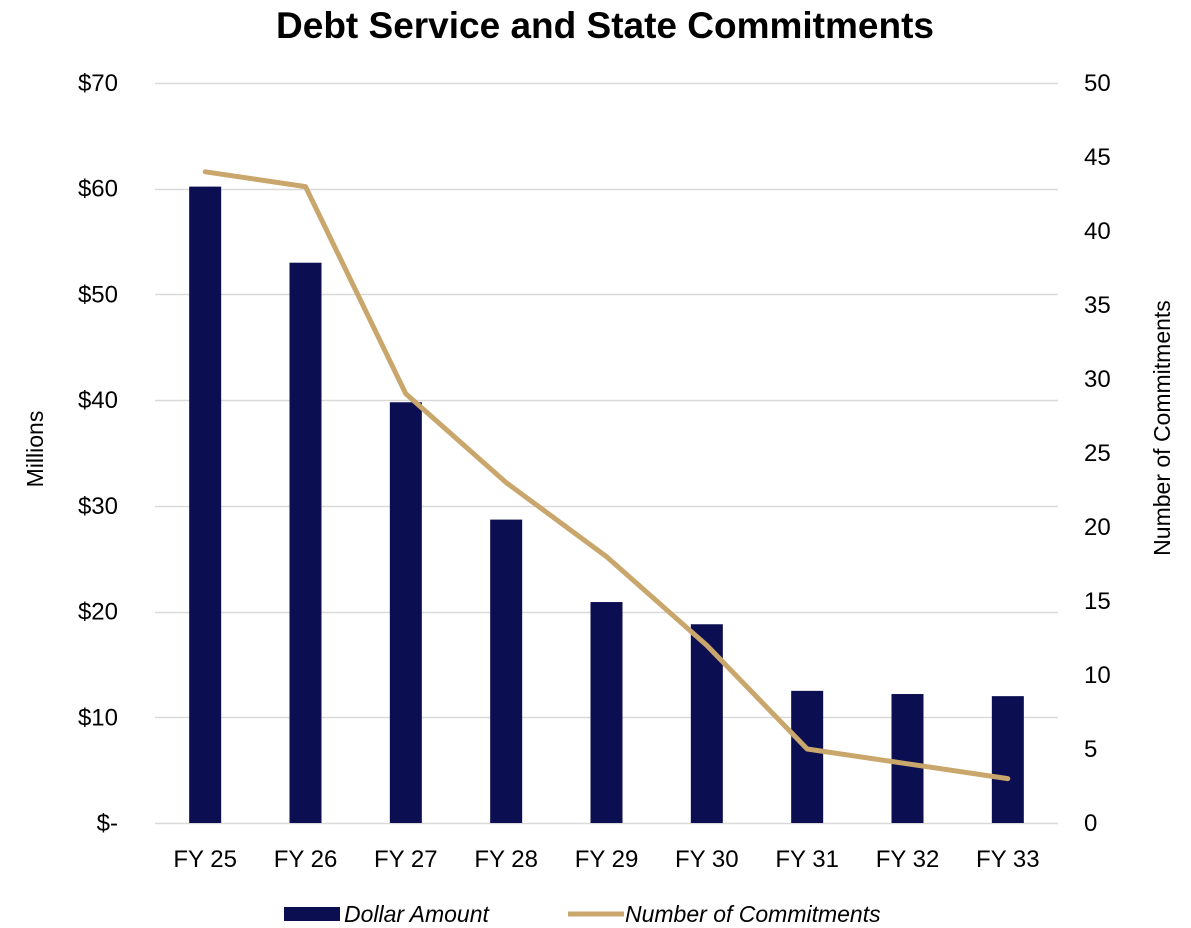 Image resolution: width=1191 pixels, height=928 pixels. I want to click on y-tick-label-right: 10, so click(1097, 675).